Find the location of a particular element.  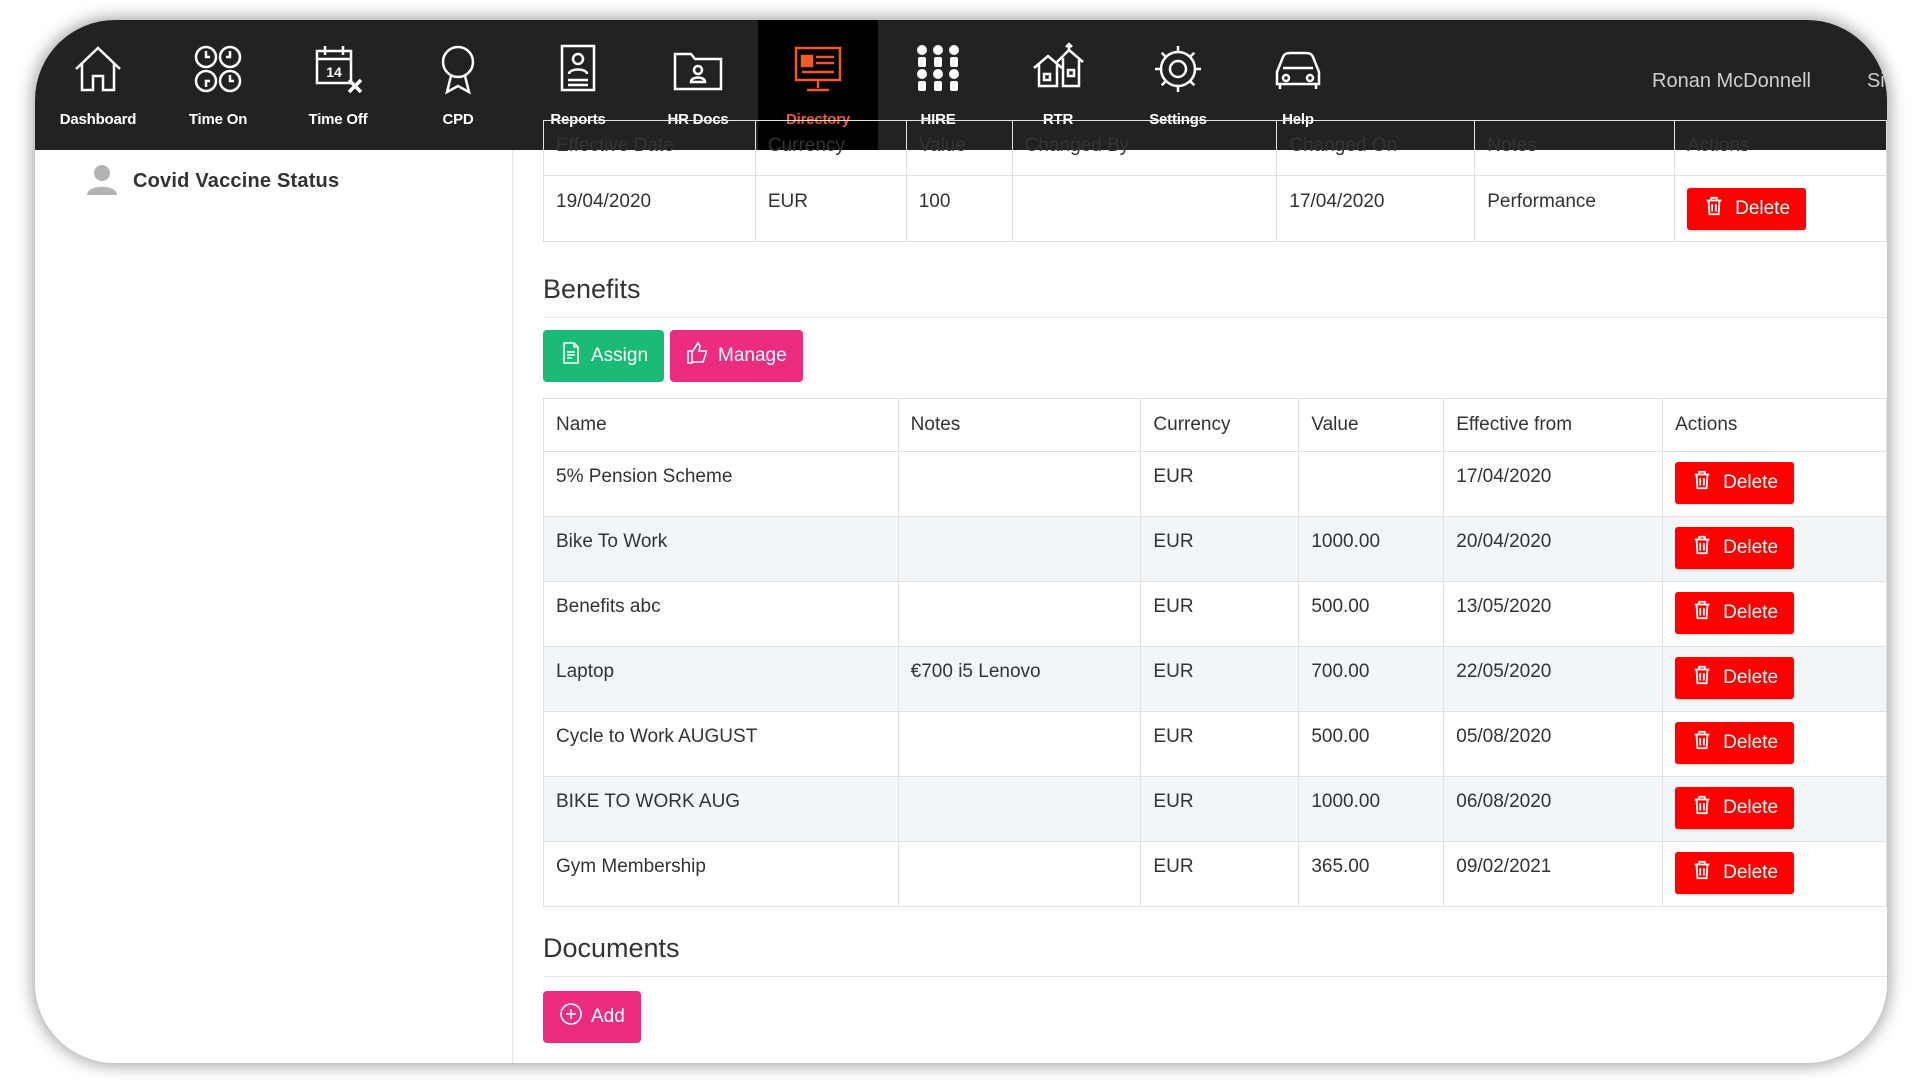

benefits-title: Benefits is located at coordinates (1215, 296).